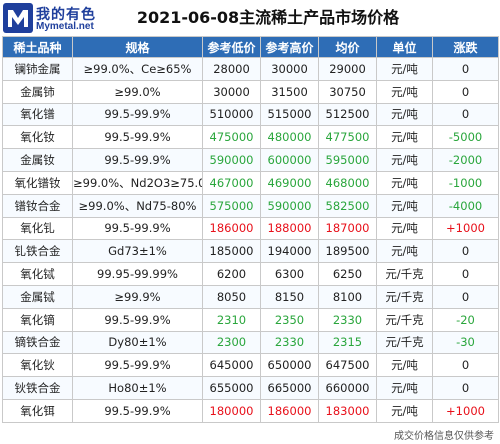  I want to click on cell-change: -5000, so click(465, 137).